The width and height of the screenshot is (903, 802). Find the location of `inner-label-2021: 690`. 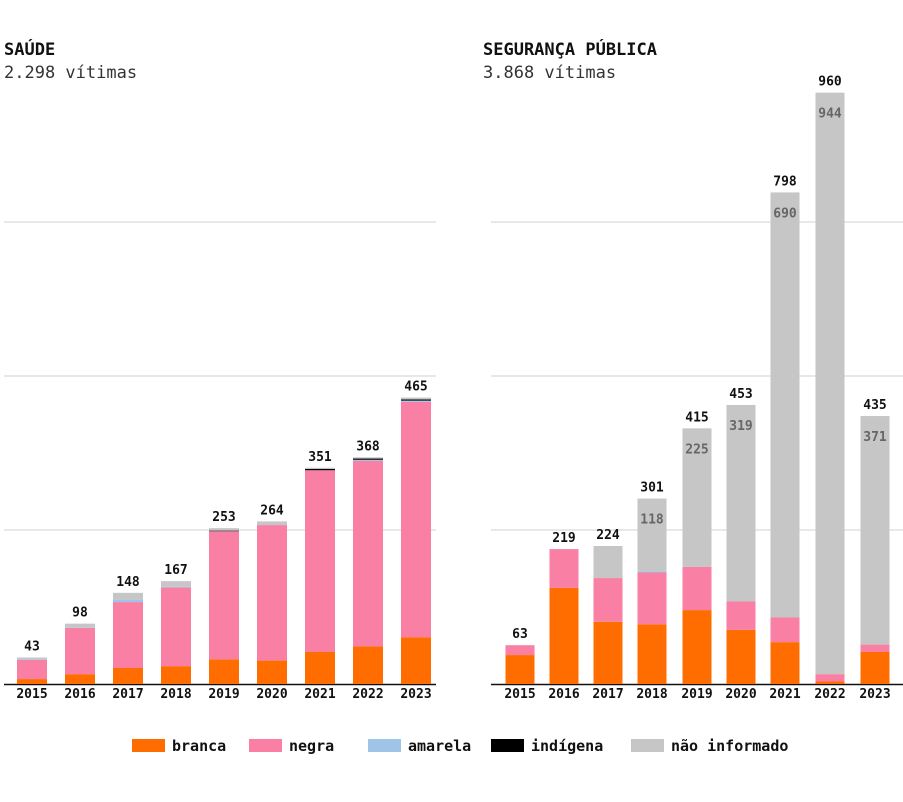

inner-label-2021: 690 is located at coordinates (785, 213).